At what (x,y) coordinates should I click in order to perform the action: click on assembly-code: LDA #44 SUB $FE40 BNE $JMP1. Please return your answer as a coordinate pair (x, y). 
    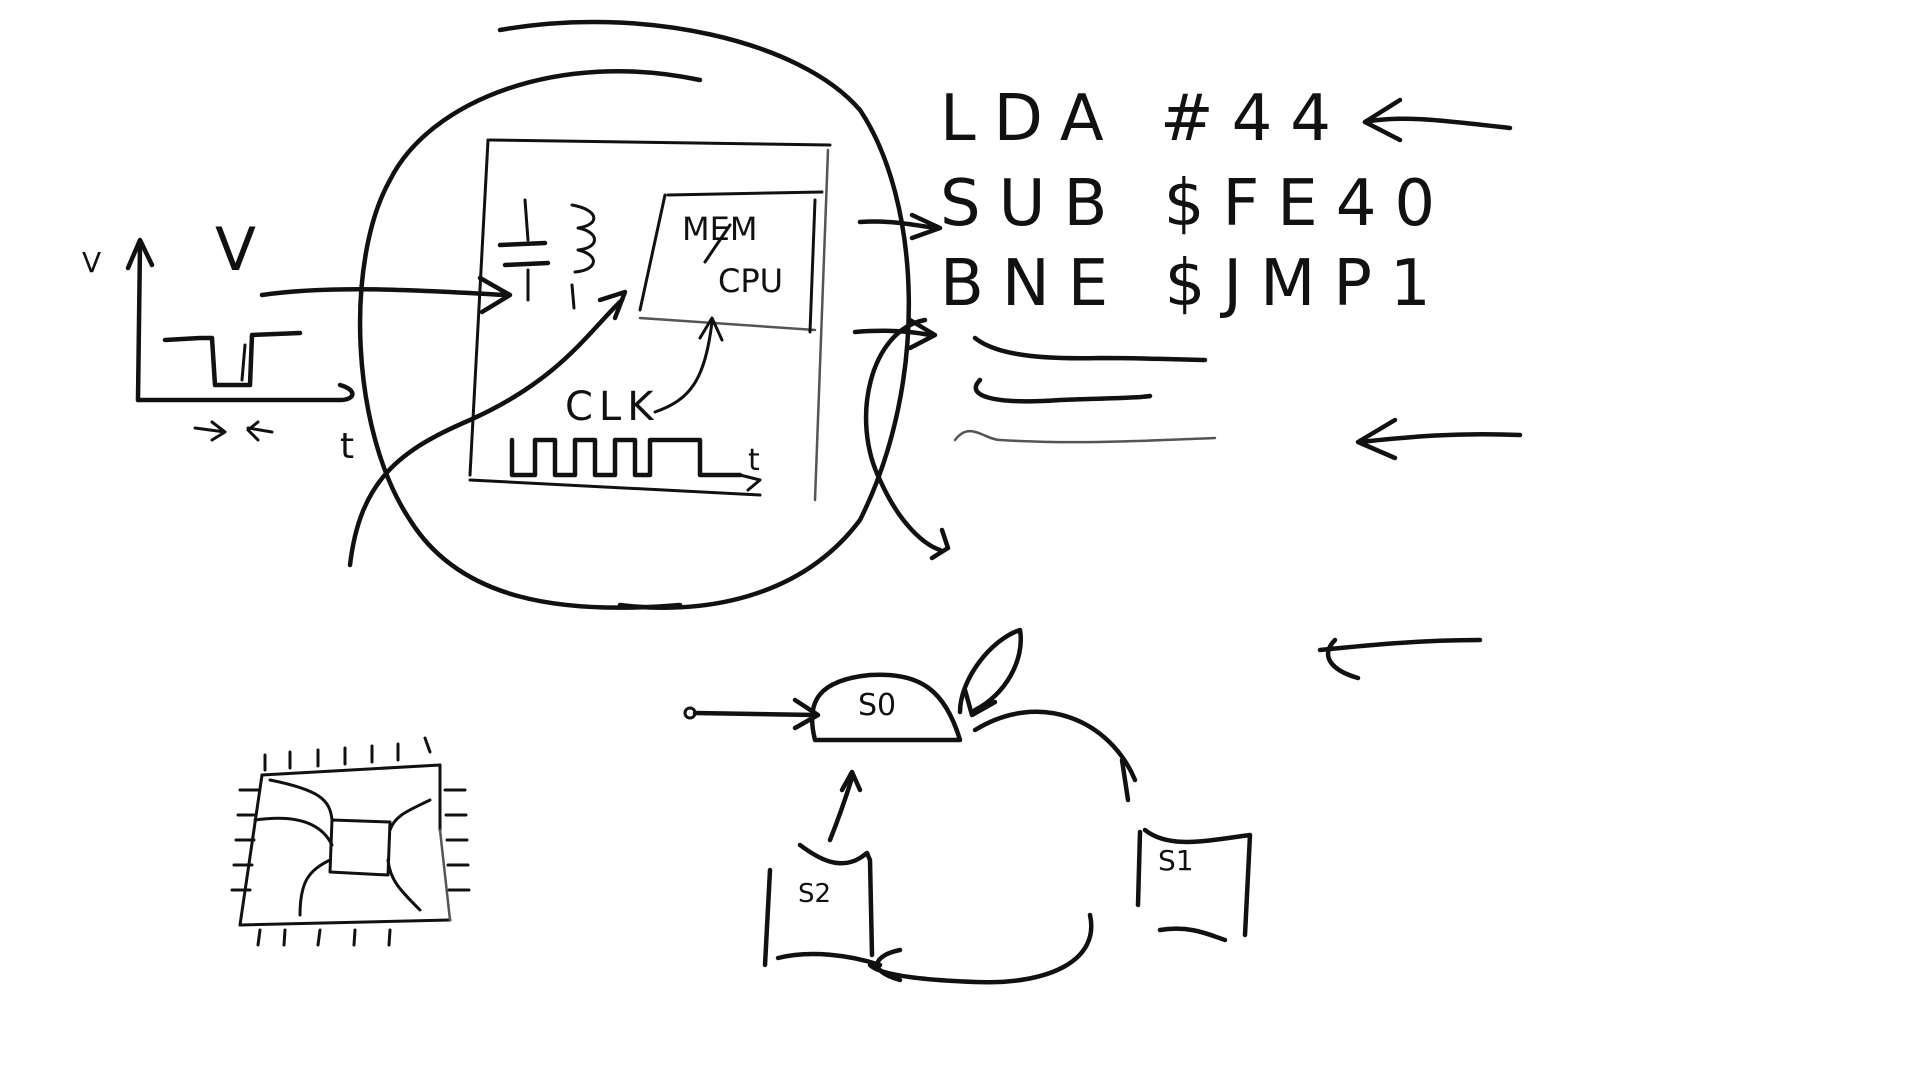
    Looking at the image, I should click on (1196, 263).